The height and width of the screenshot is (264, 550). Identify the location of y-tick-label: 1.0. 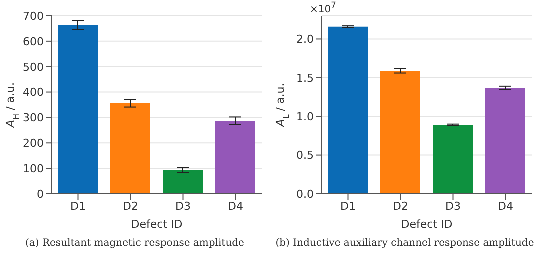
(305, 117).